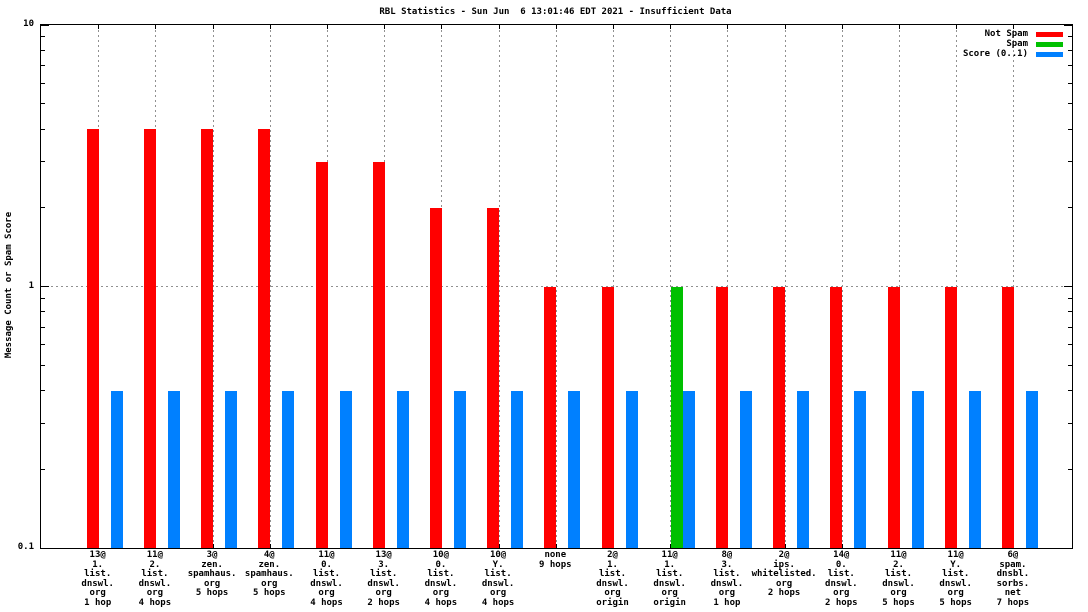 This screenshot has width=1088, height=612. Describe the element at coordinates (1013, 44) in the screenshot. I see `legend: Not Spam Spam Score (0..1)` at that location.